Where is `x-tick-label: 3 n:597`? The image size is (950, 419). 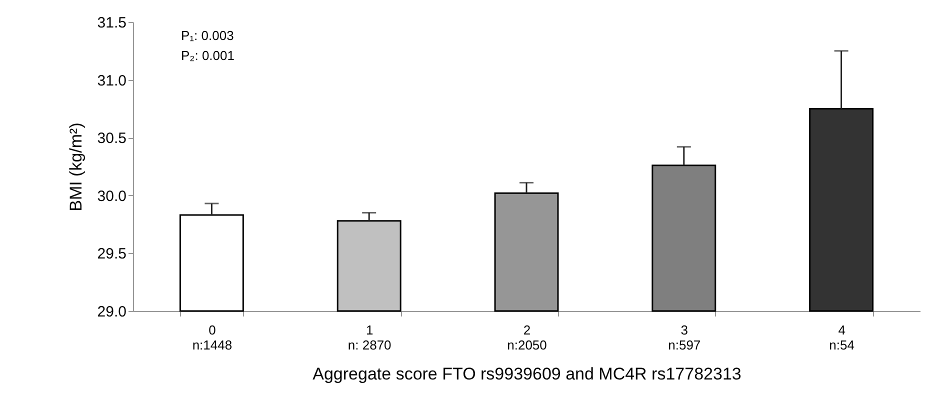
x-tick-label: 3 n:597 is located at coordinates (684, 337).